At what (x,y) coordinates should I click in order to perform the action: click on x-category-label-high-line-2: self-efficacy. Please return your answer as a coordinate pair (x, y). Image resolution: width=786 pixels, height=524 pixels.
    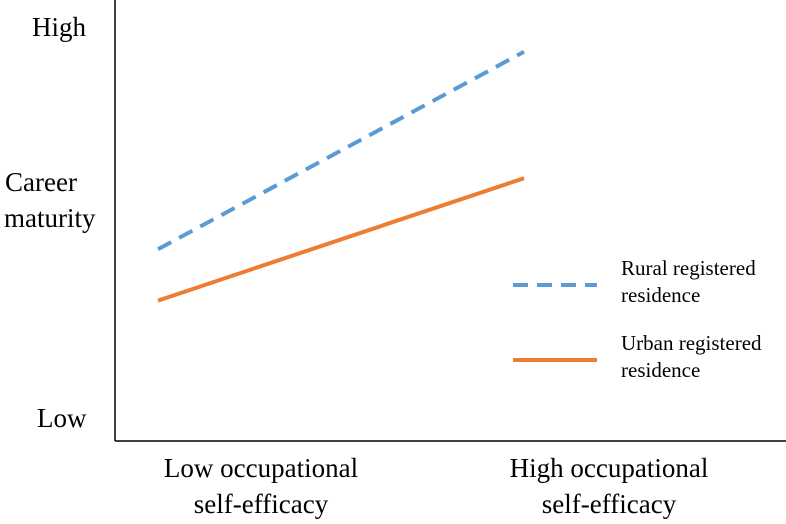
    Looking at the image, I should click on (609, 504).